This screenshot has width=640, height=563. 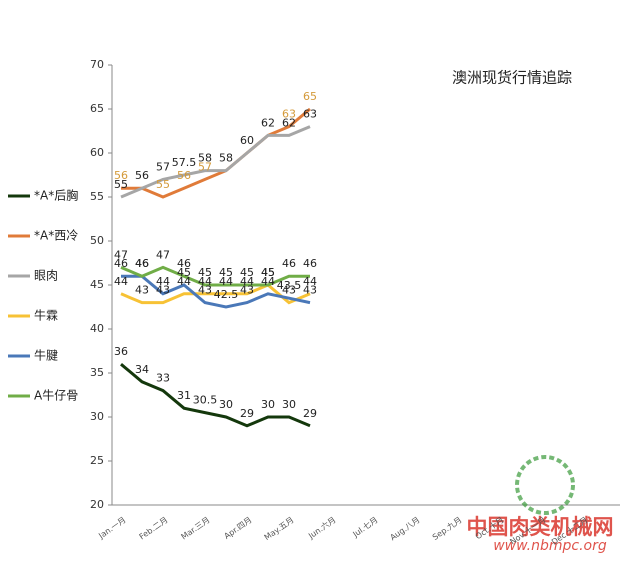 What do you see at coordinates (97, 284) in the screenshot?
I see `y-tick-label: 45` at bounding box center [97, 284].